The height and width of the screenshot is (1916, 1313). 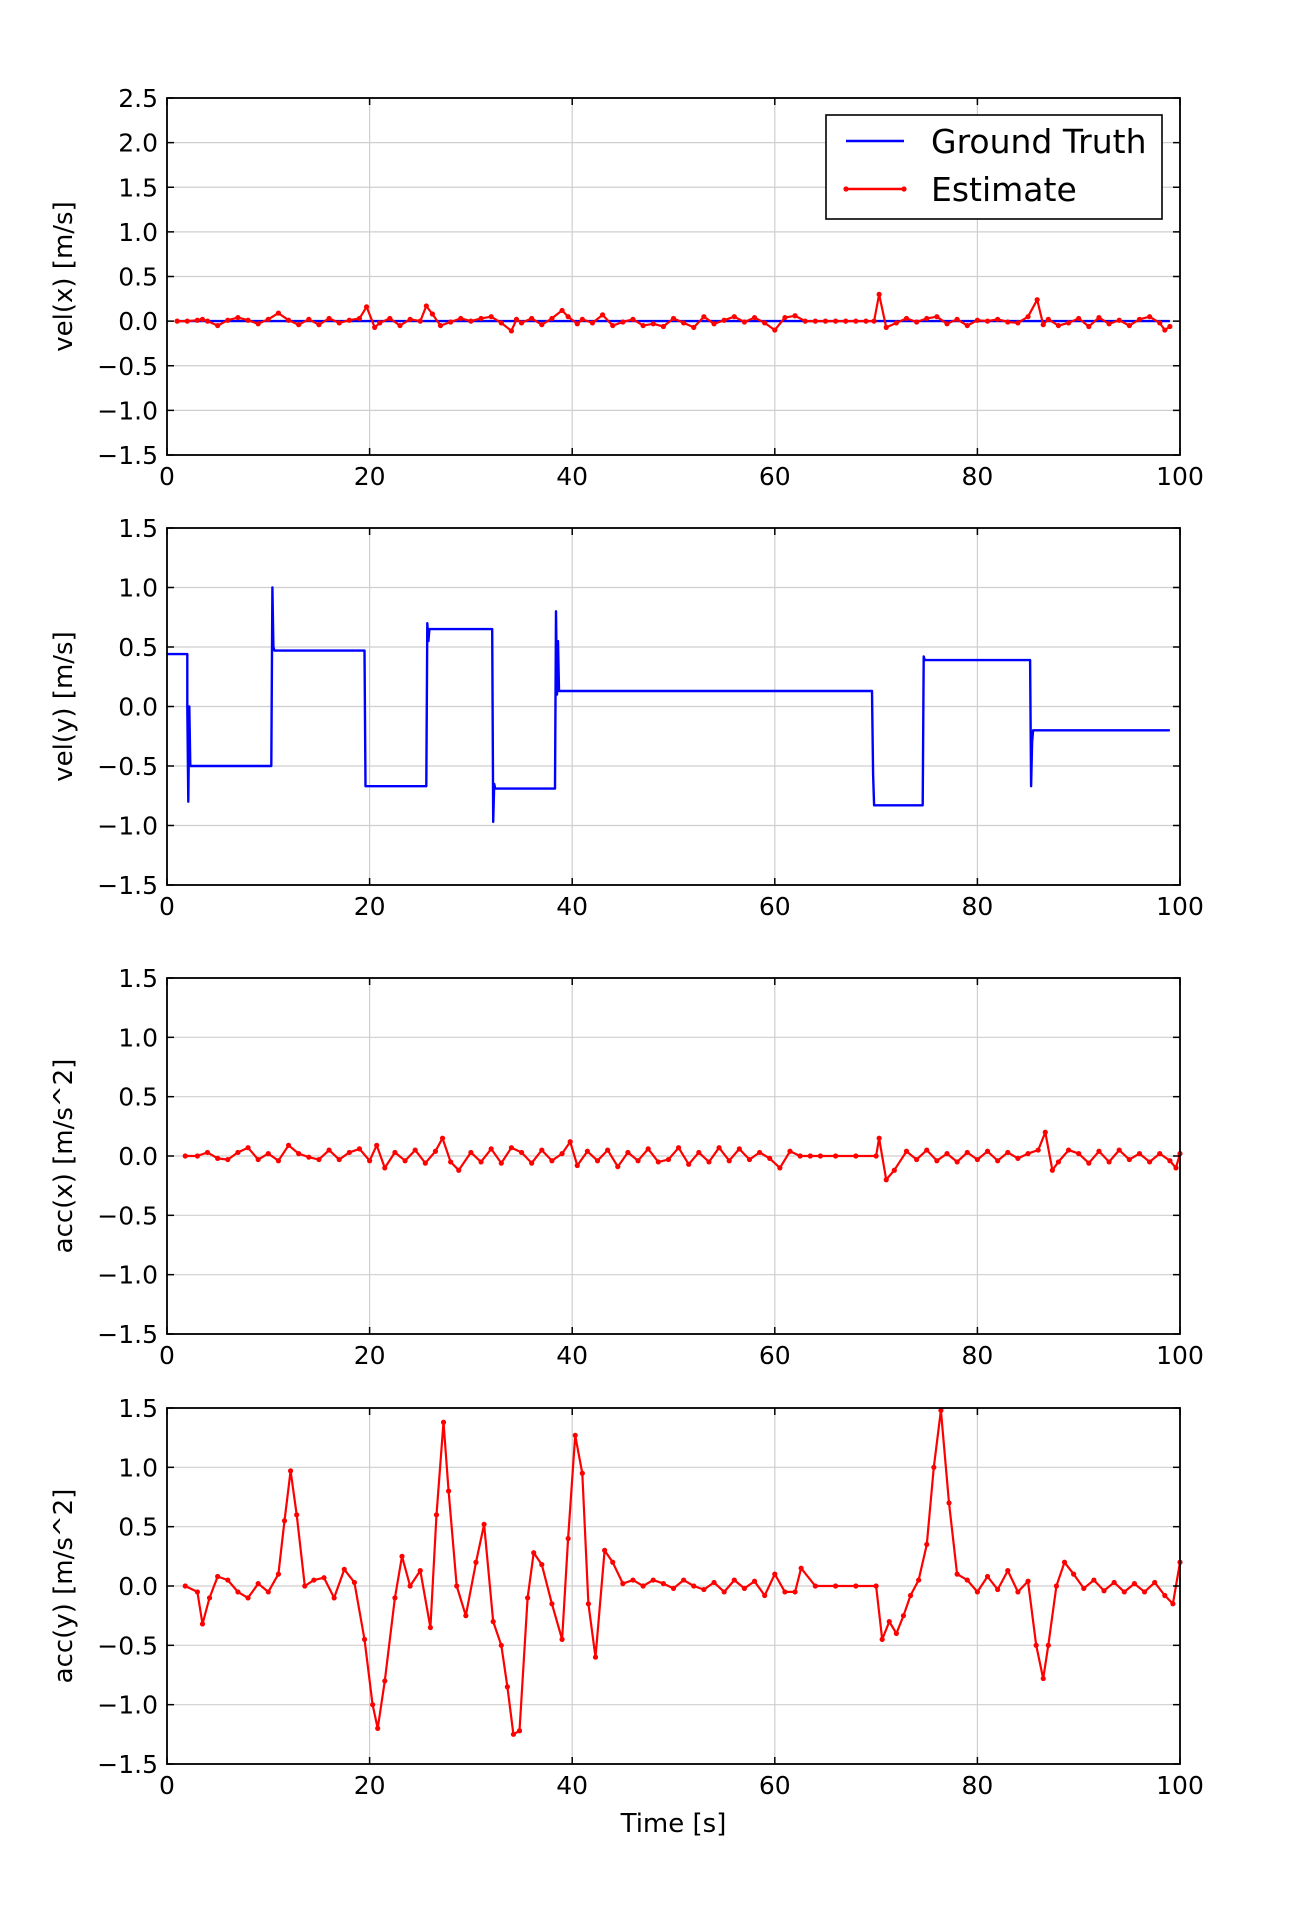 I want to click on panel-4-xtick-label-1: 20, so click(x=370, y=1785).